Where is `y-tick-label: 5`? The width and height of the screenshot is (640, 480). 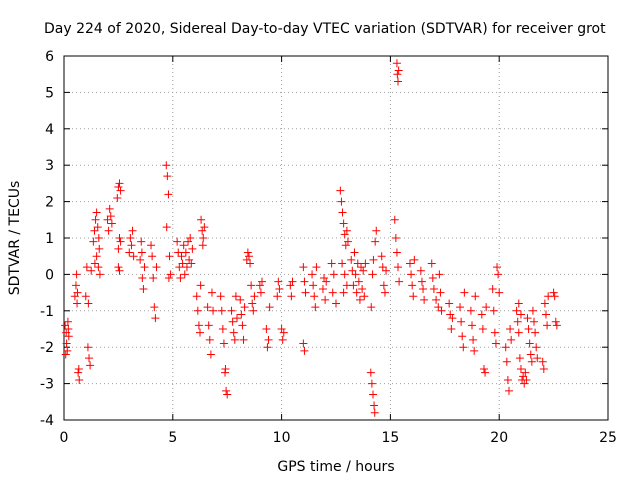 y-tick-label: 5 is located at coordinates (49, 93).